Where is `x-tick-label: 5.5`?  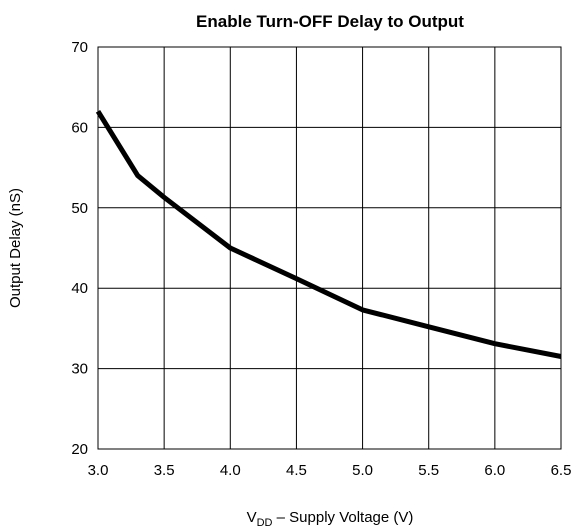
x-tick-label: 5.5 is located at coordinates (428, 470).